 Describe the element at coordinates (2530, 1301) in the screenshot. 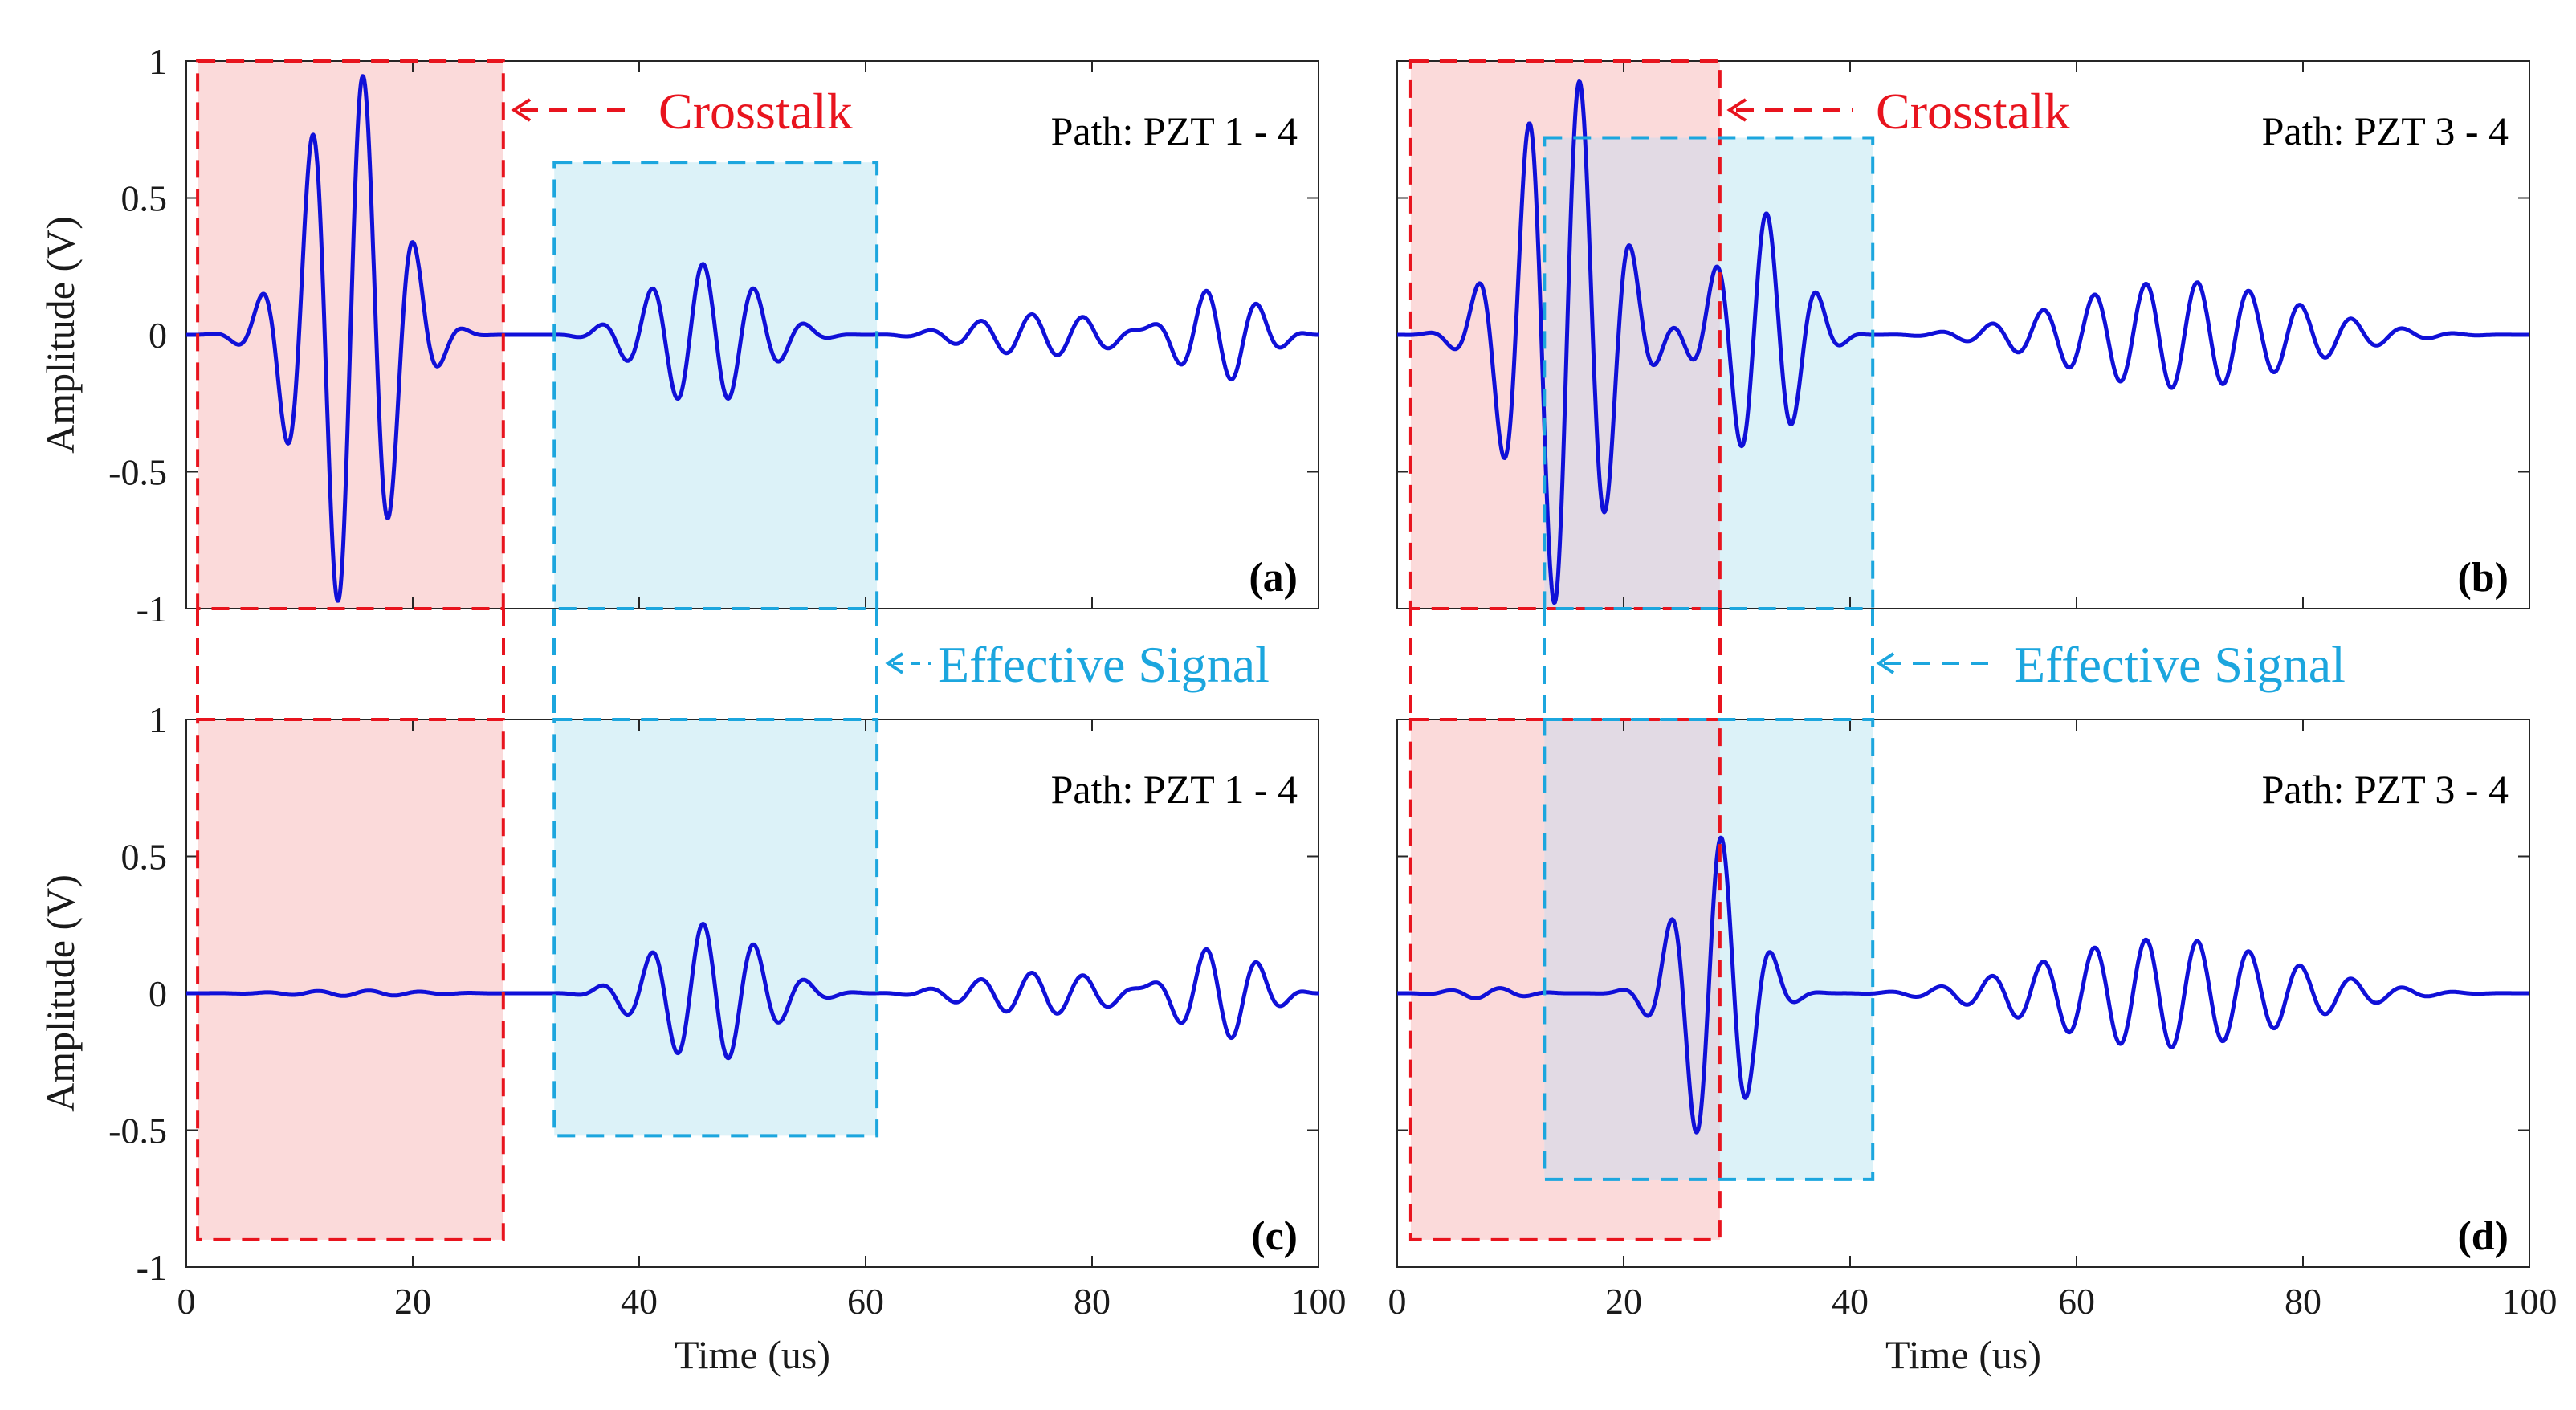

I see `xtick-label-d: 100` at that location.